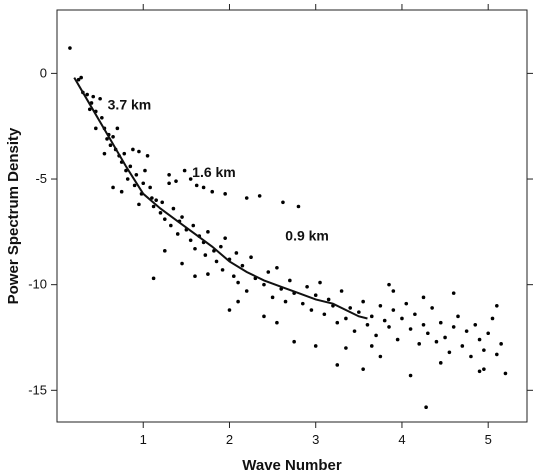 This screenshot has height=476, width=545. What do you see at coordinates (229, 439) in the screenshot?
I see `x-tick-label: 2` at bounding box center [229, 439].